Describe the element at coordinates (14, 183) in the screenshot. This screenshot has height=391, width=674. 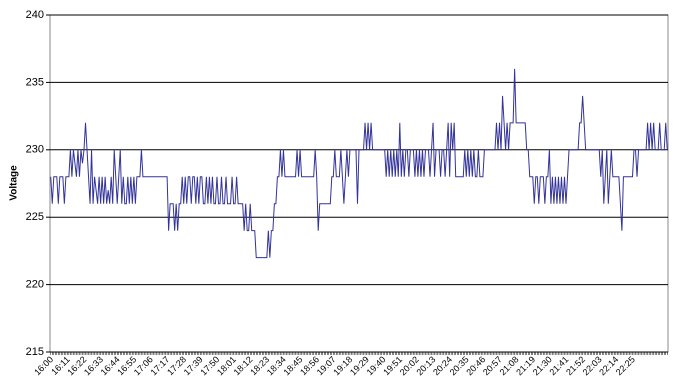
I see `y-axis-title: Voltage` at that location.